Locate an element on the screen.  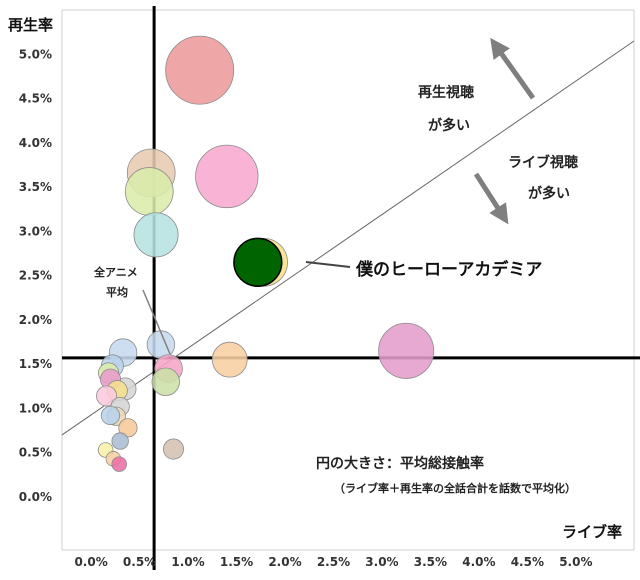
y-tick-label: 2.0% is located at coordinates (35, 320).